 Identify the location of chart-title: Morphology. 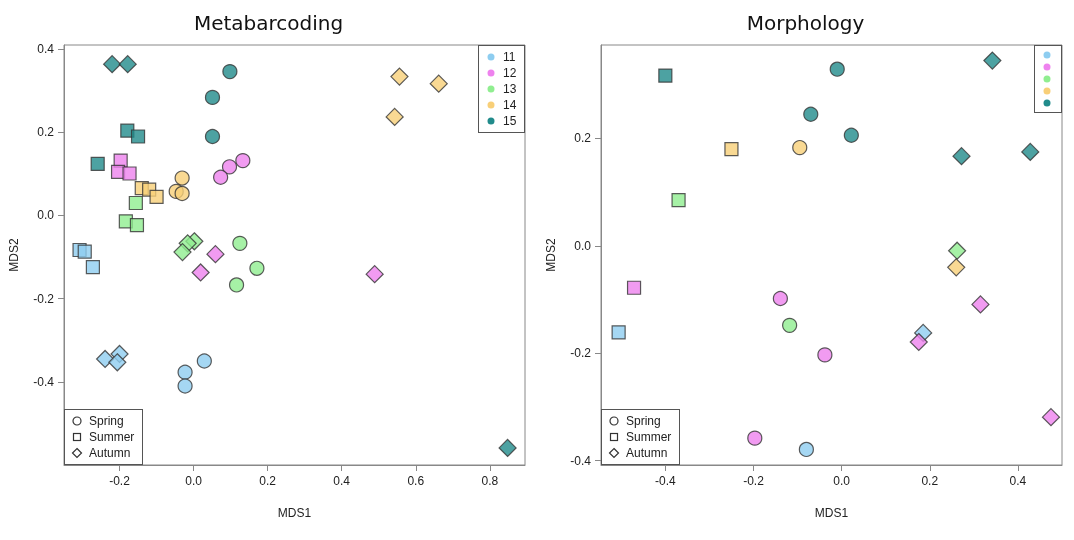
(805, 23).